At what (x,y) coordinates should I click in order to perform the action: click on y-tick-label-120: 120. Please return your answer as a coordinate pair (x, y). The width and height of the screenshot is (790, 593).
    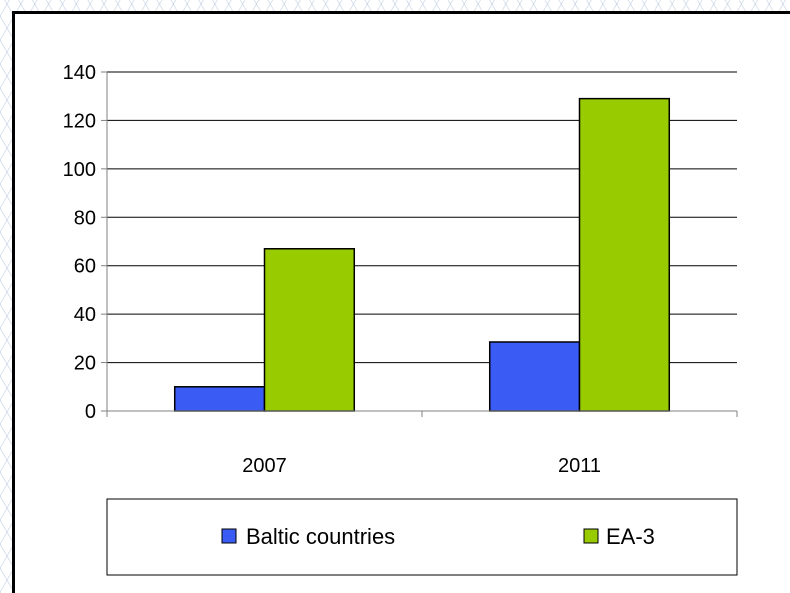
    Looking at the image, I should click on (79, 121).